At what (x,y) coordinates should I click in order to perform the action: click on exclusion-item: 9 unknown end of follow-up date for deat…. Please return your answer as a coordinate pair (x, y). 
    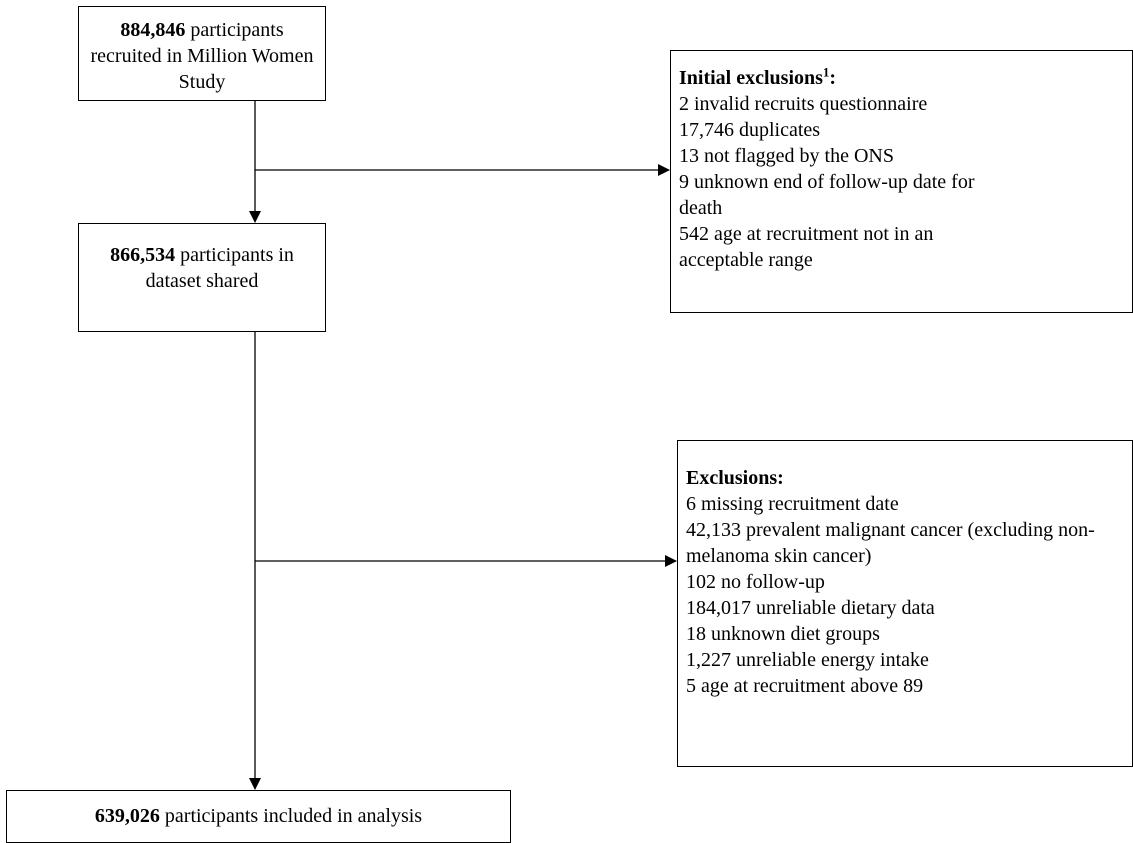
    Looking at the image, I should click on (827, 195).